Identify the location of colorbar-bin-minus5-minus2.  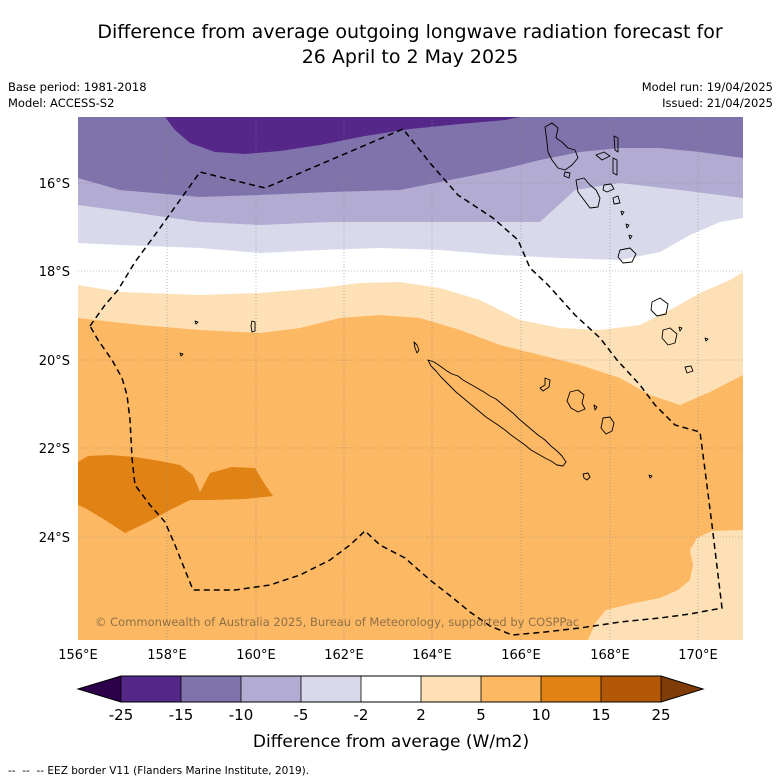
(331, 689).